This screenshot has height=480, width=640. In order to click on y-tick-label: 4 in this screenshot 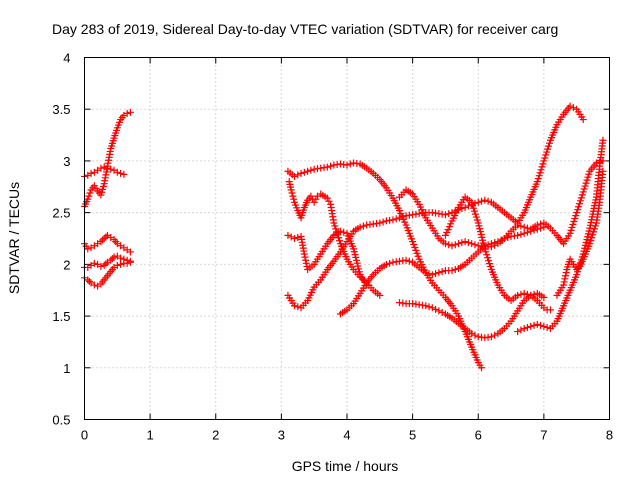, I will do `click(66, 58)`.